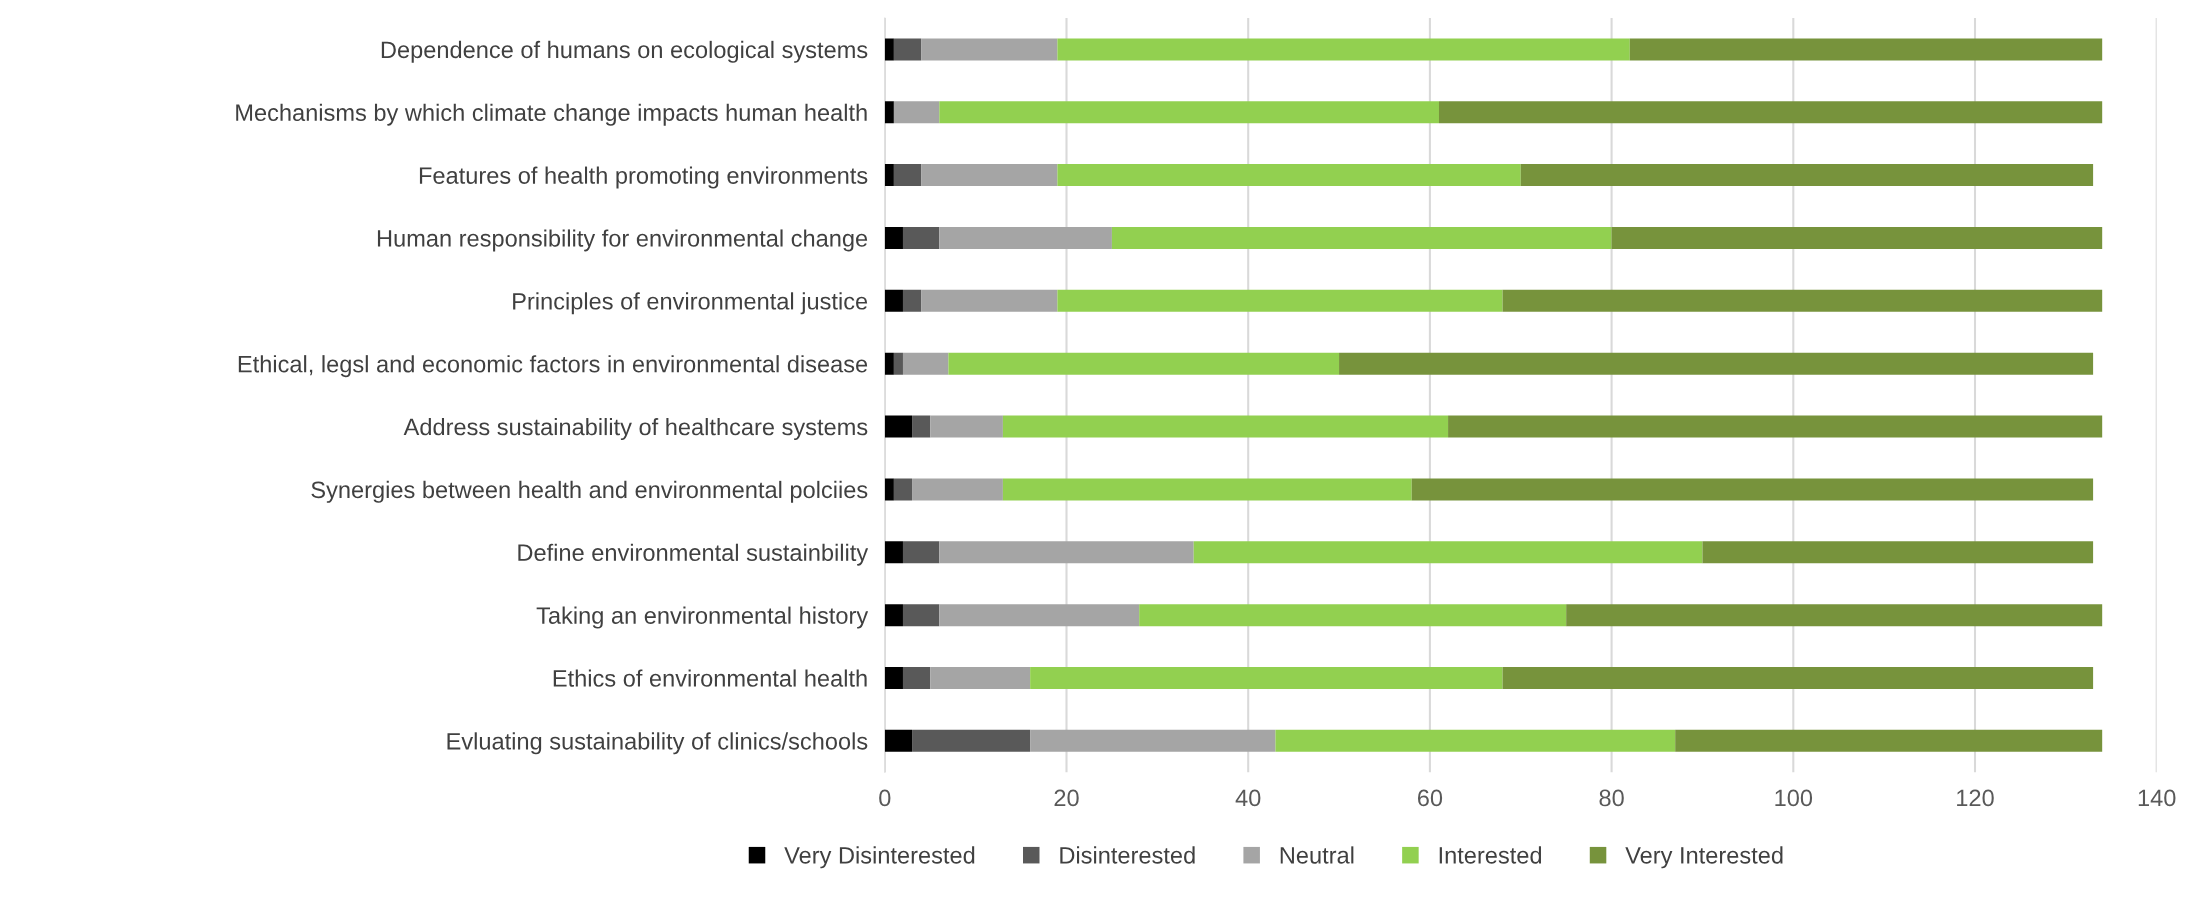 The width and height of the screenshot is (2212, 898). I want to click on y-tick-label: Define environmental sustainbility, so click(693, 554).